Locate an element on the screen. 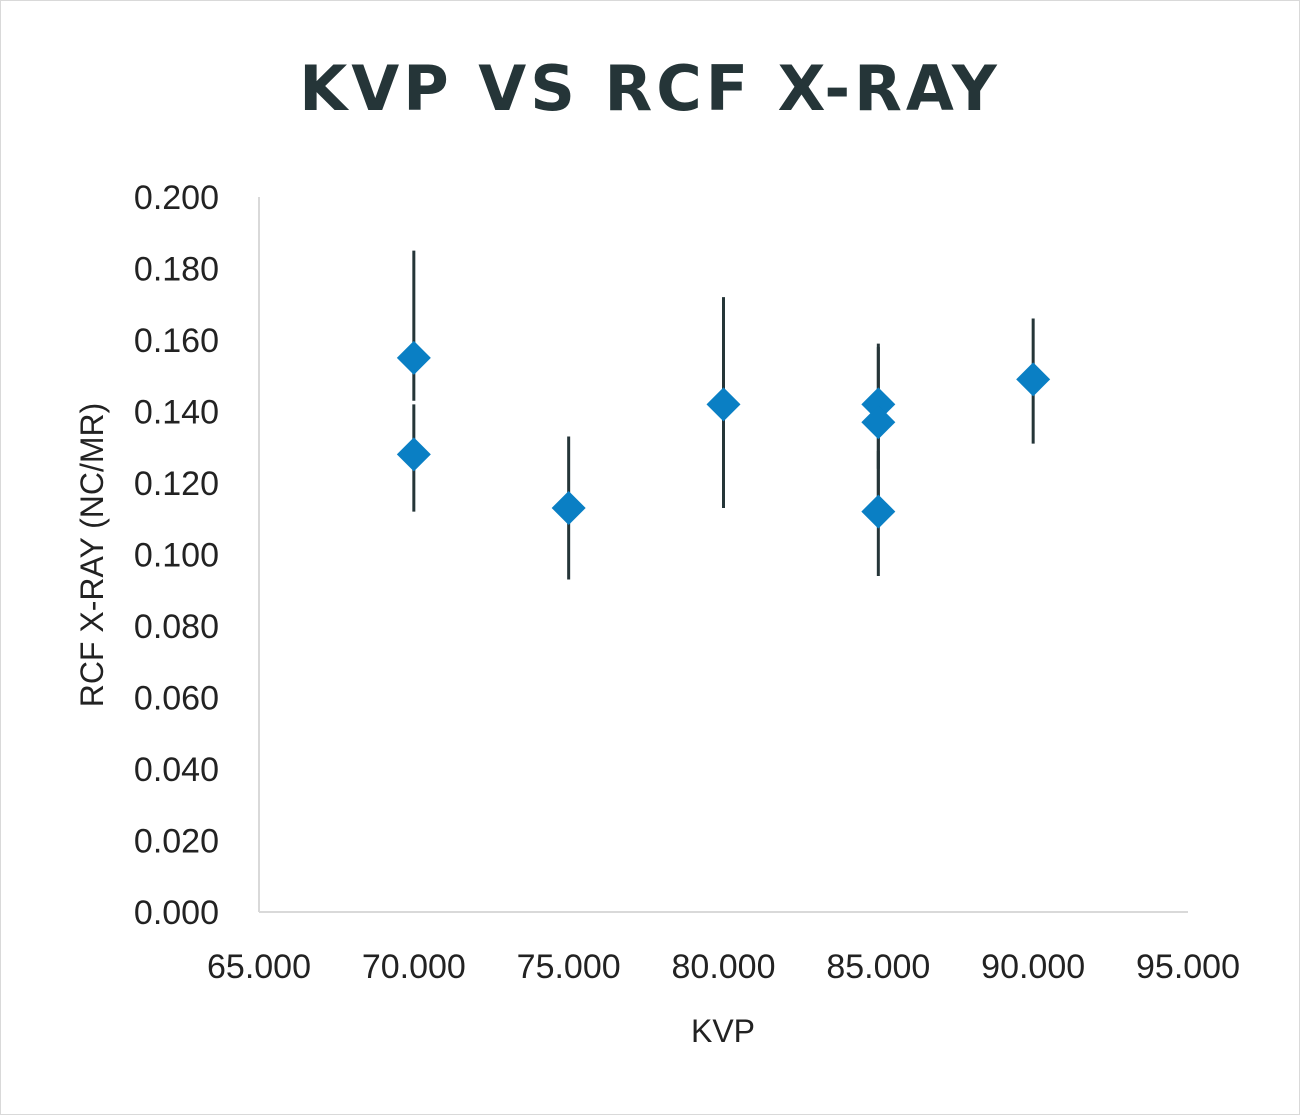  chart-title: KVP VS RCF X-RAY is located at coordinates (650, 88).